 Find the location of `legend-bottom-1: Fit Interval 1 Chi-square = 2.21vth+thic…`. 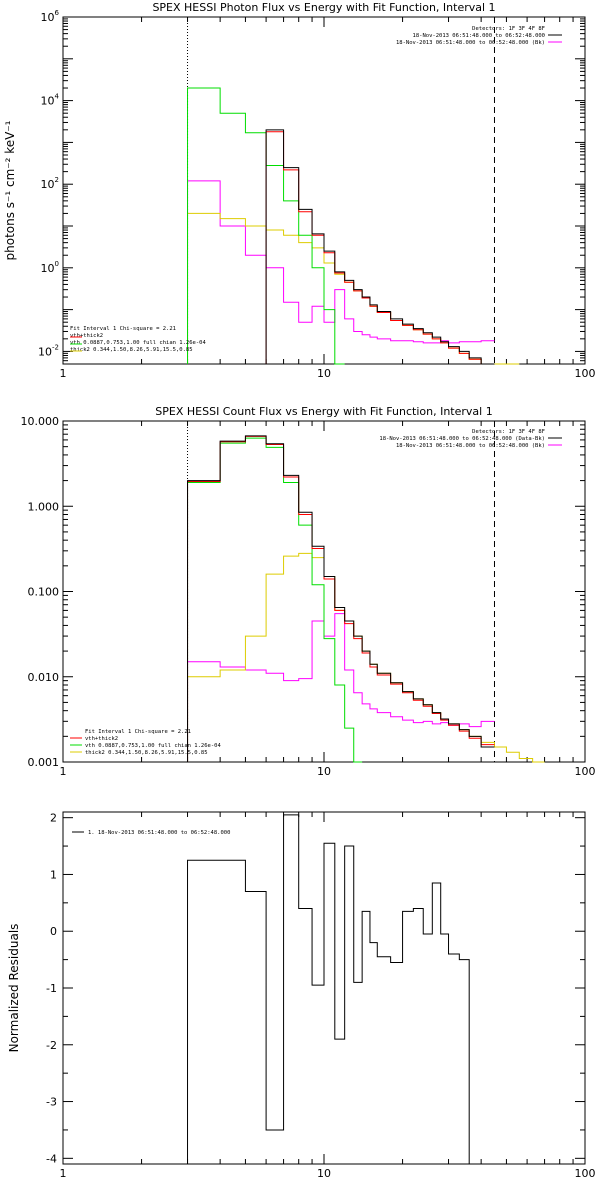

legend-bottom-1: Fit Interval 1 Chi-square = 2.21vth+thic… is located at coordinates (153, 742).